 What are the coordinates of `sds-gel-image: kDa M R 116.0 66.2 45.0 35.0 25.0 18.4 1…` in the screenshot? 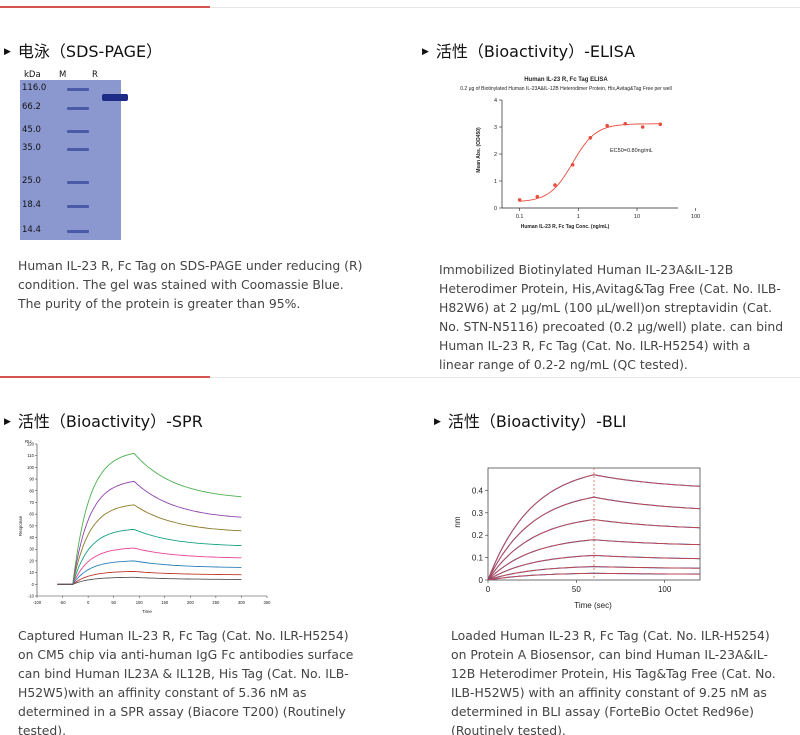 It's located at (74, 155).